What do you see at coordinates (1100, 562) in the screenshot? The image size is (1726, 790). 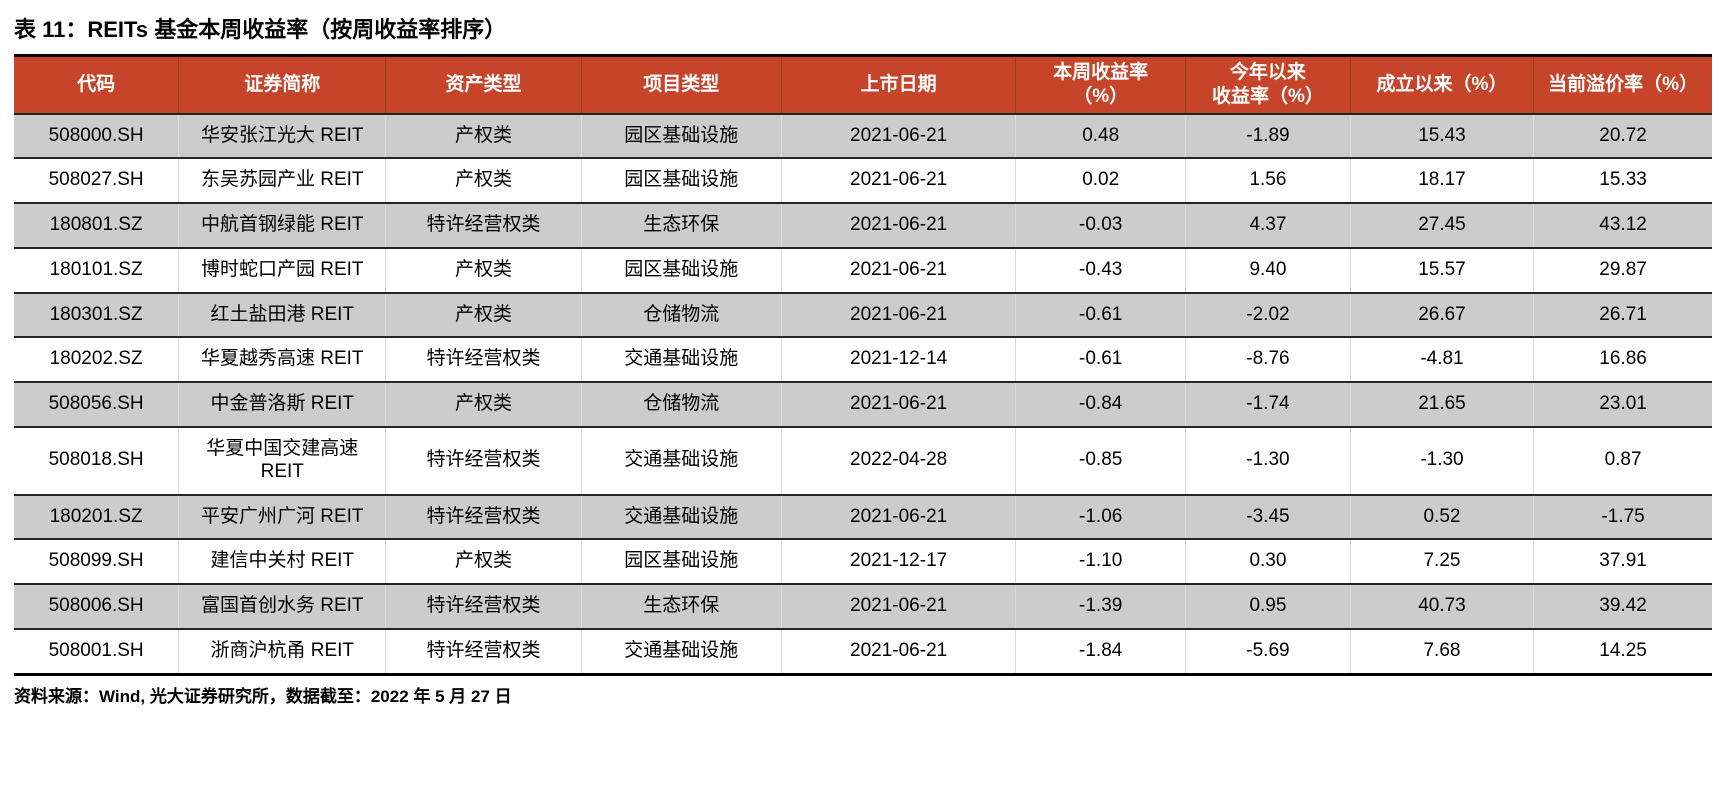 I see `table-cell: -1.10` at bounding box center [1100, 562].